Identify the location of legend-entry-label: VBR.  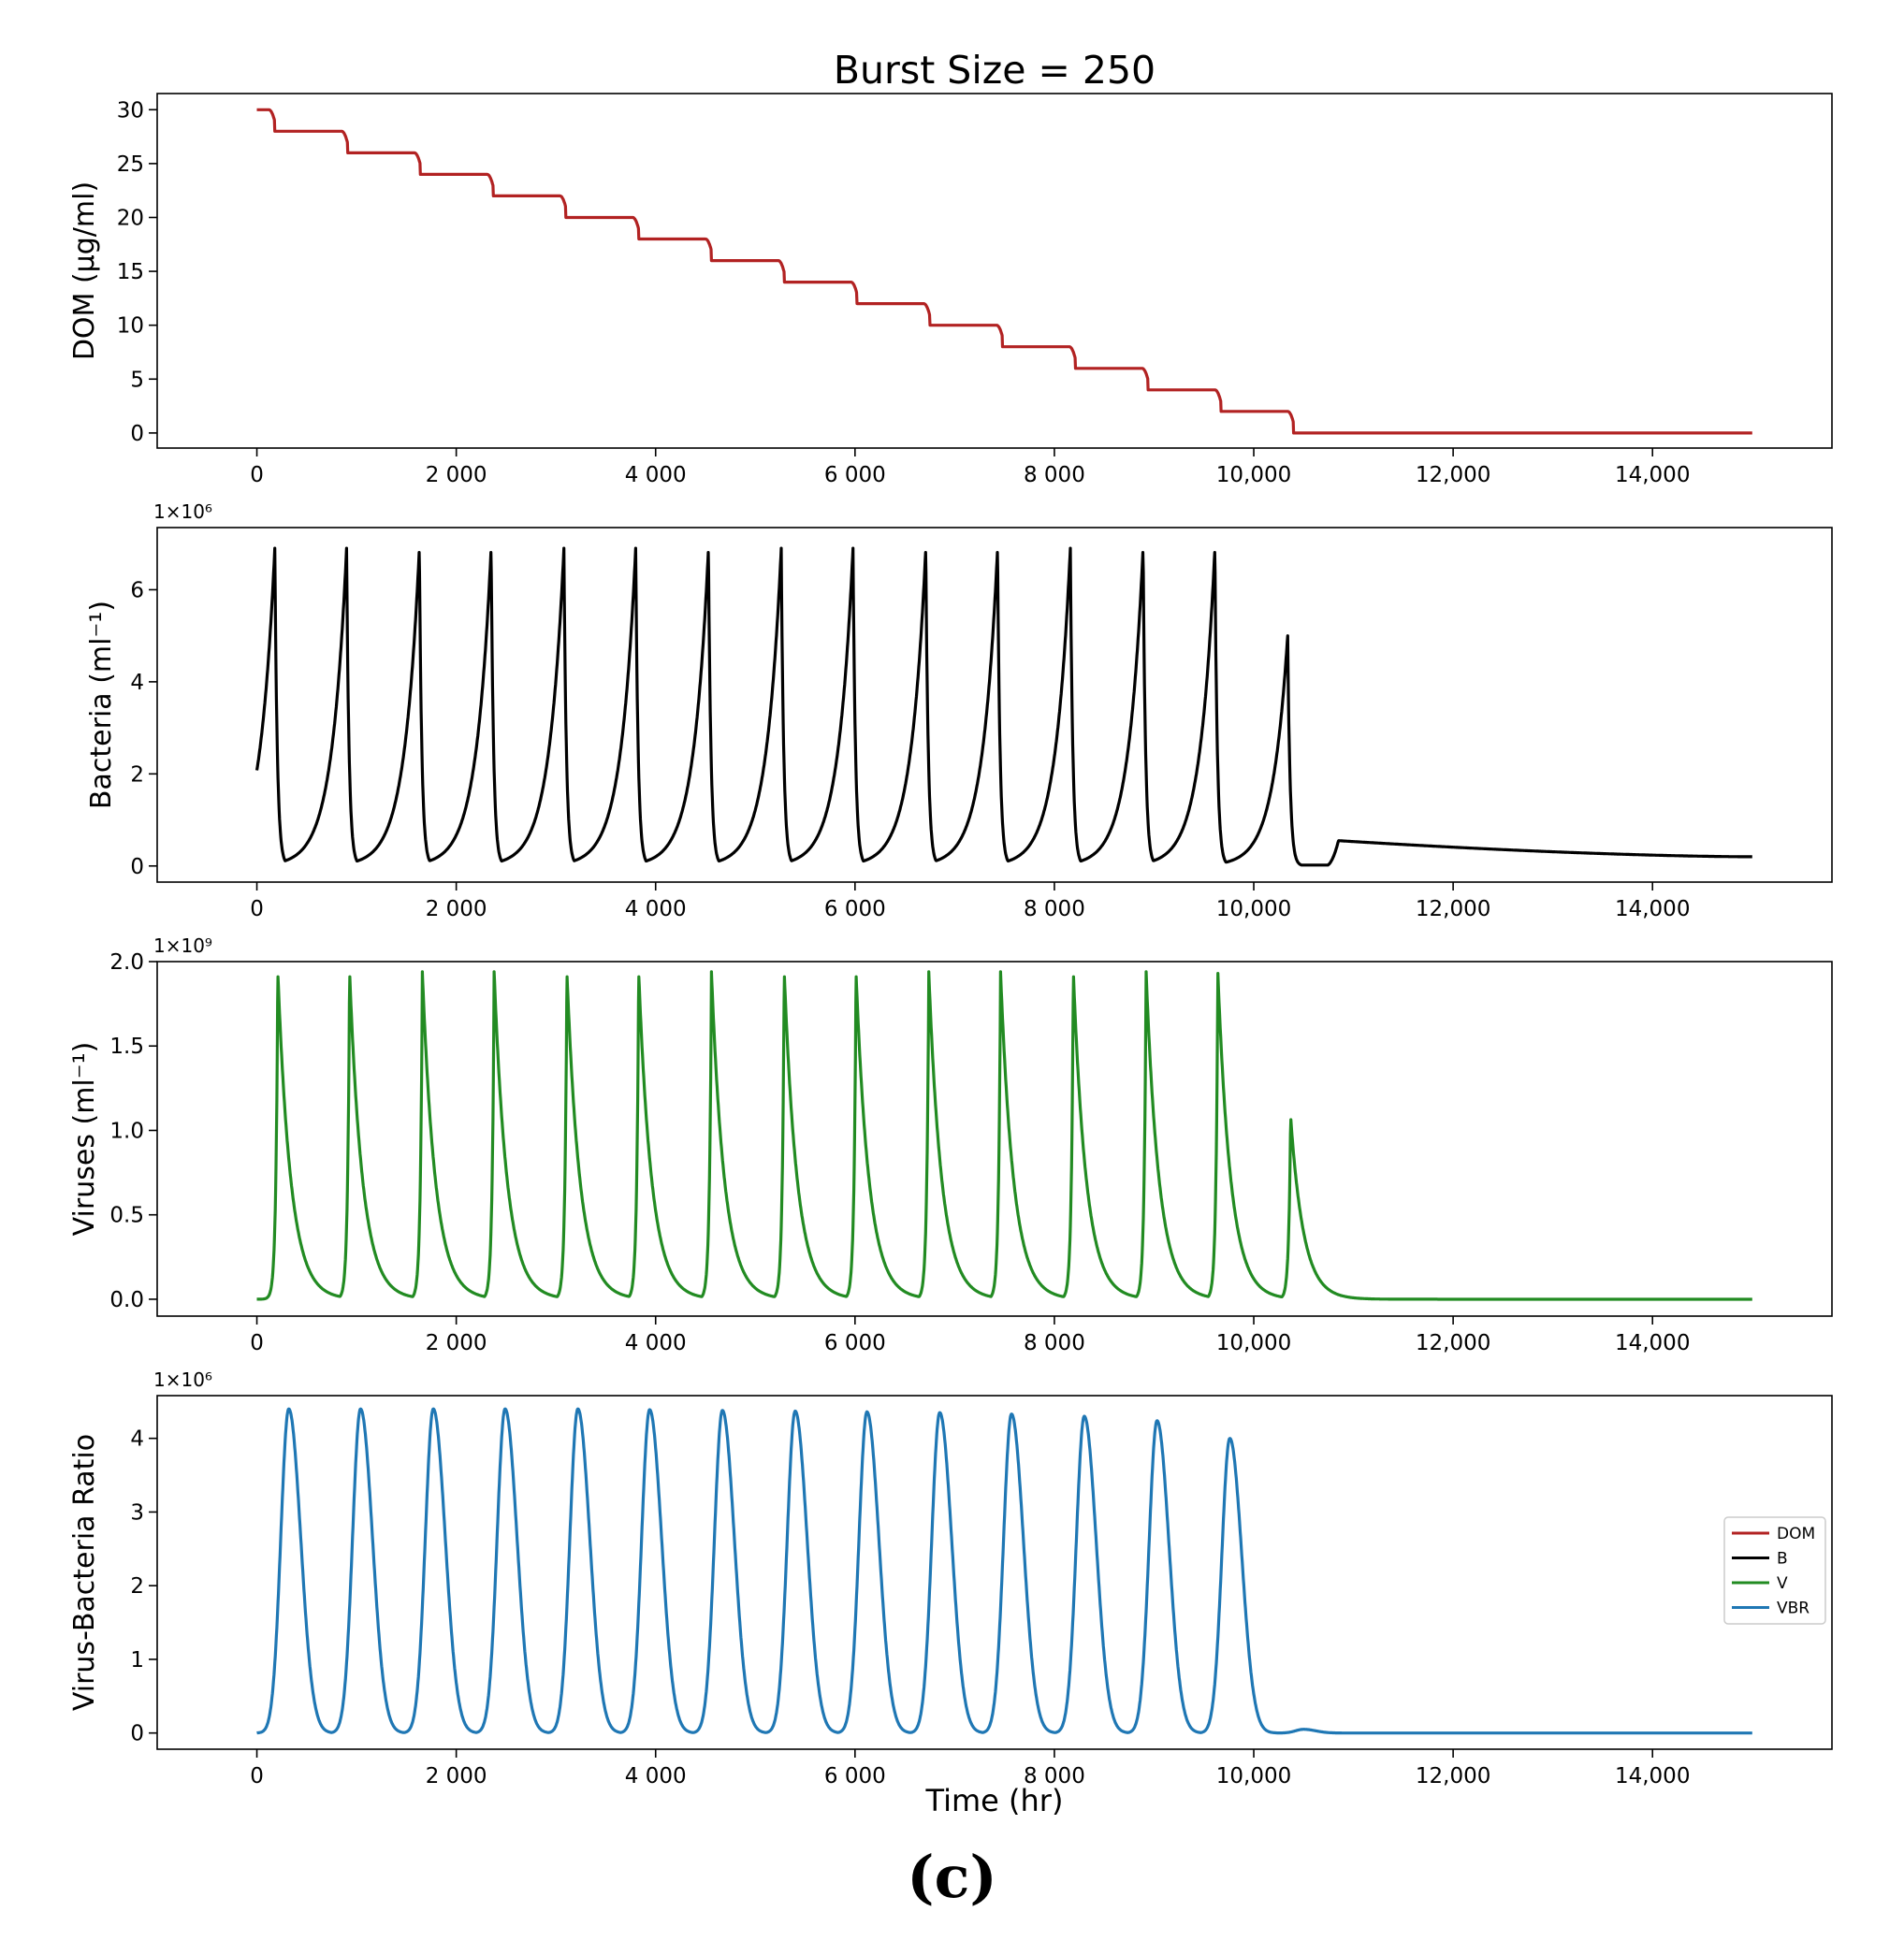
(1793, 1609).